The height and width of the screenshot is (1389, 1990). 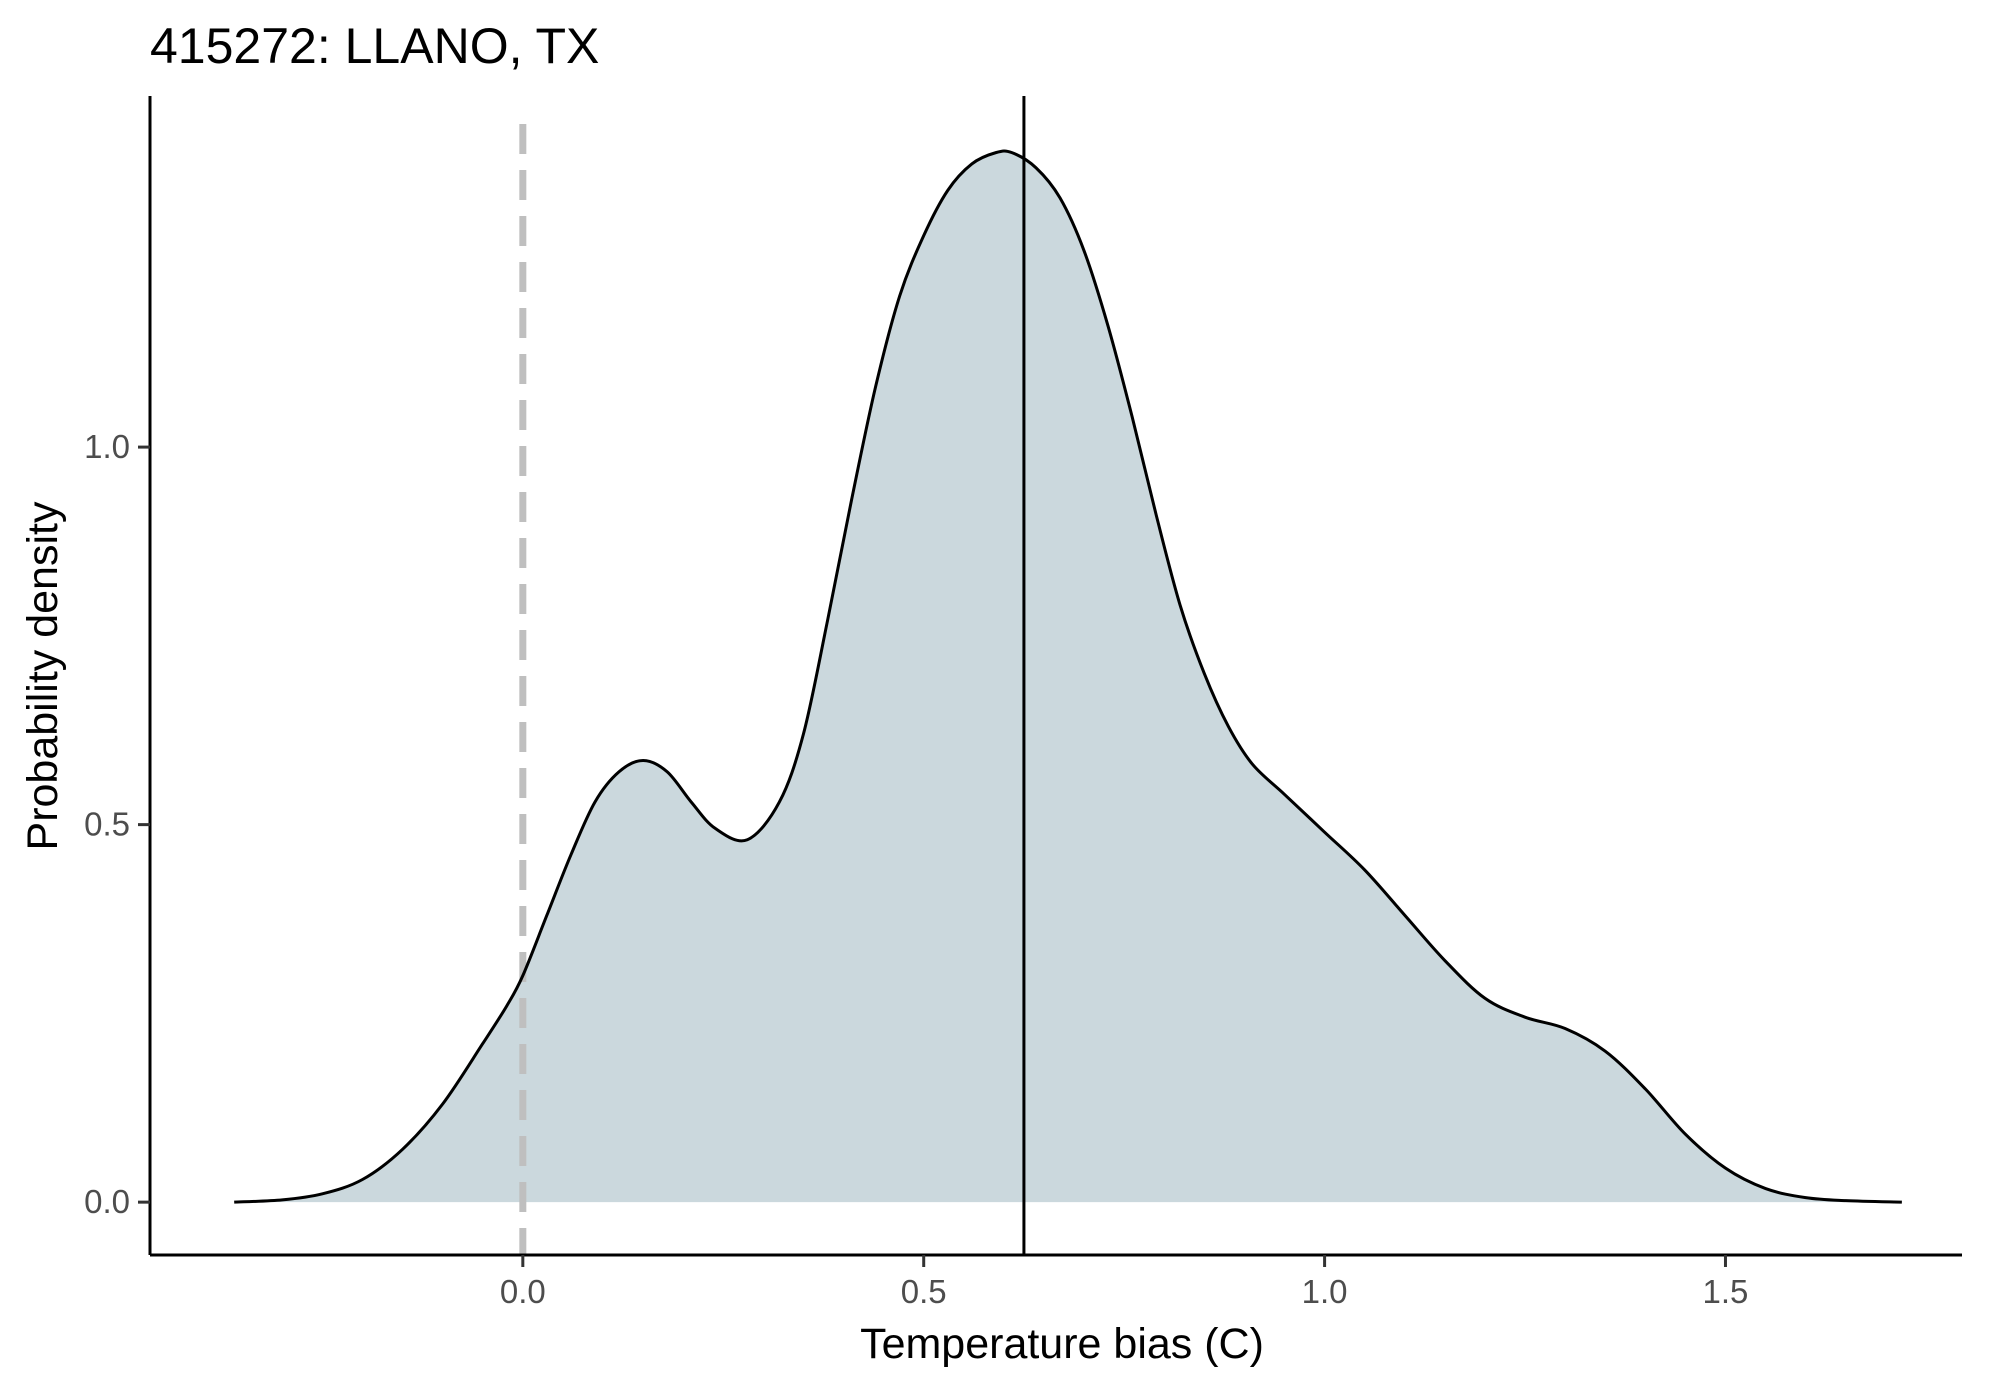 What do you see at coordinates (1062, 1344) in the screenshot?
I see `x-axis-title: Temperature bias (C)` at bounding box center [1062, 1344].